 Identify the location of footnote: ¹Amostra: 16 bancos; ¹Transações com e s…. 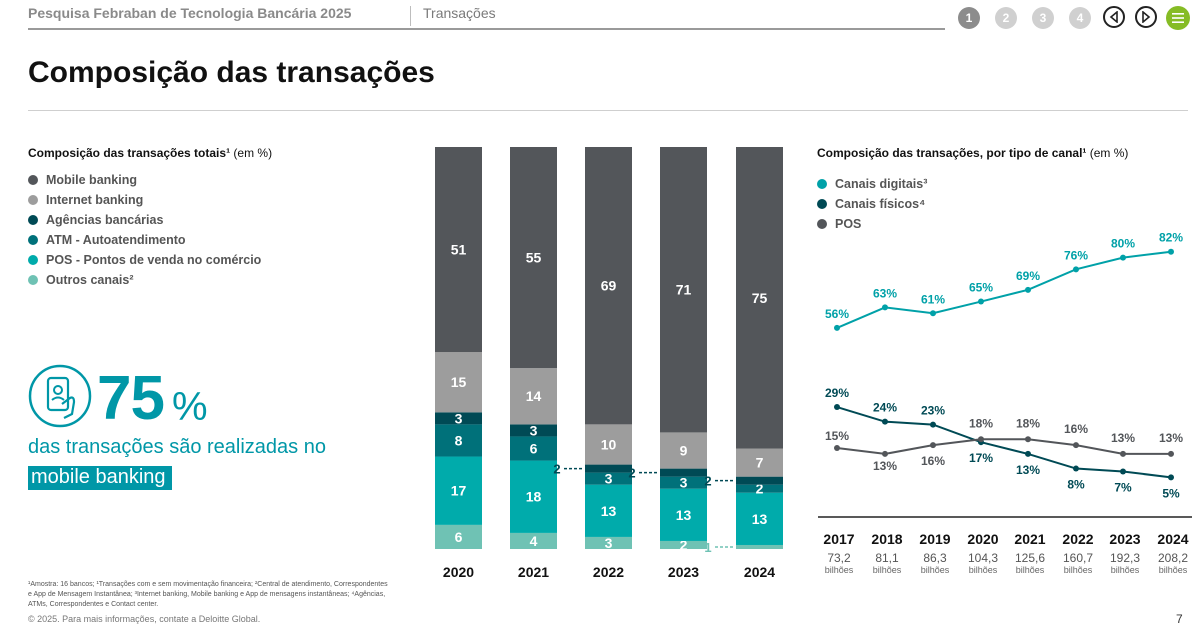
(208, 594).